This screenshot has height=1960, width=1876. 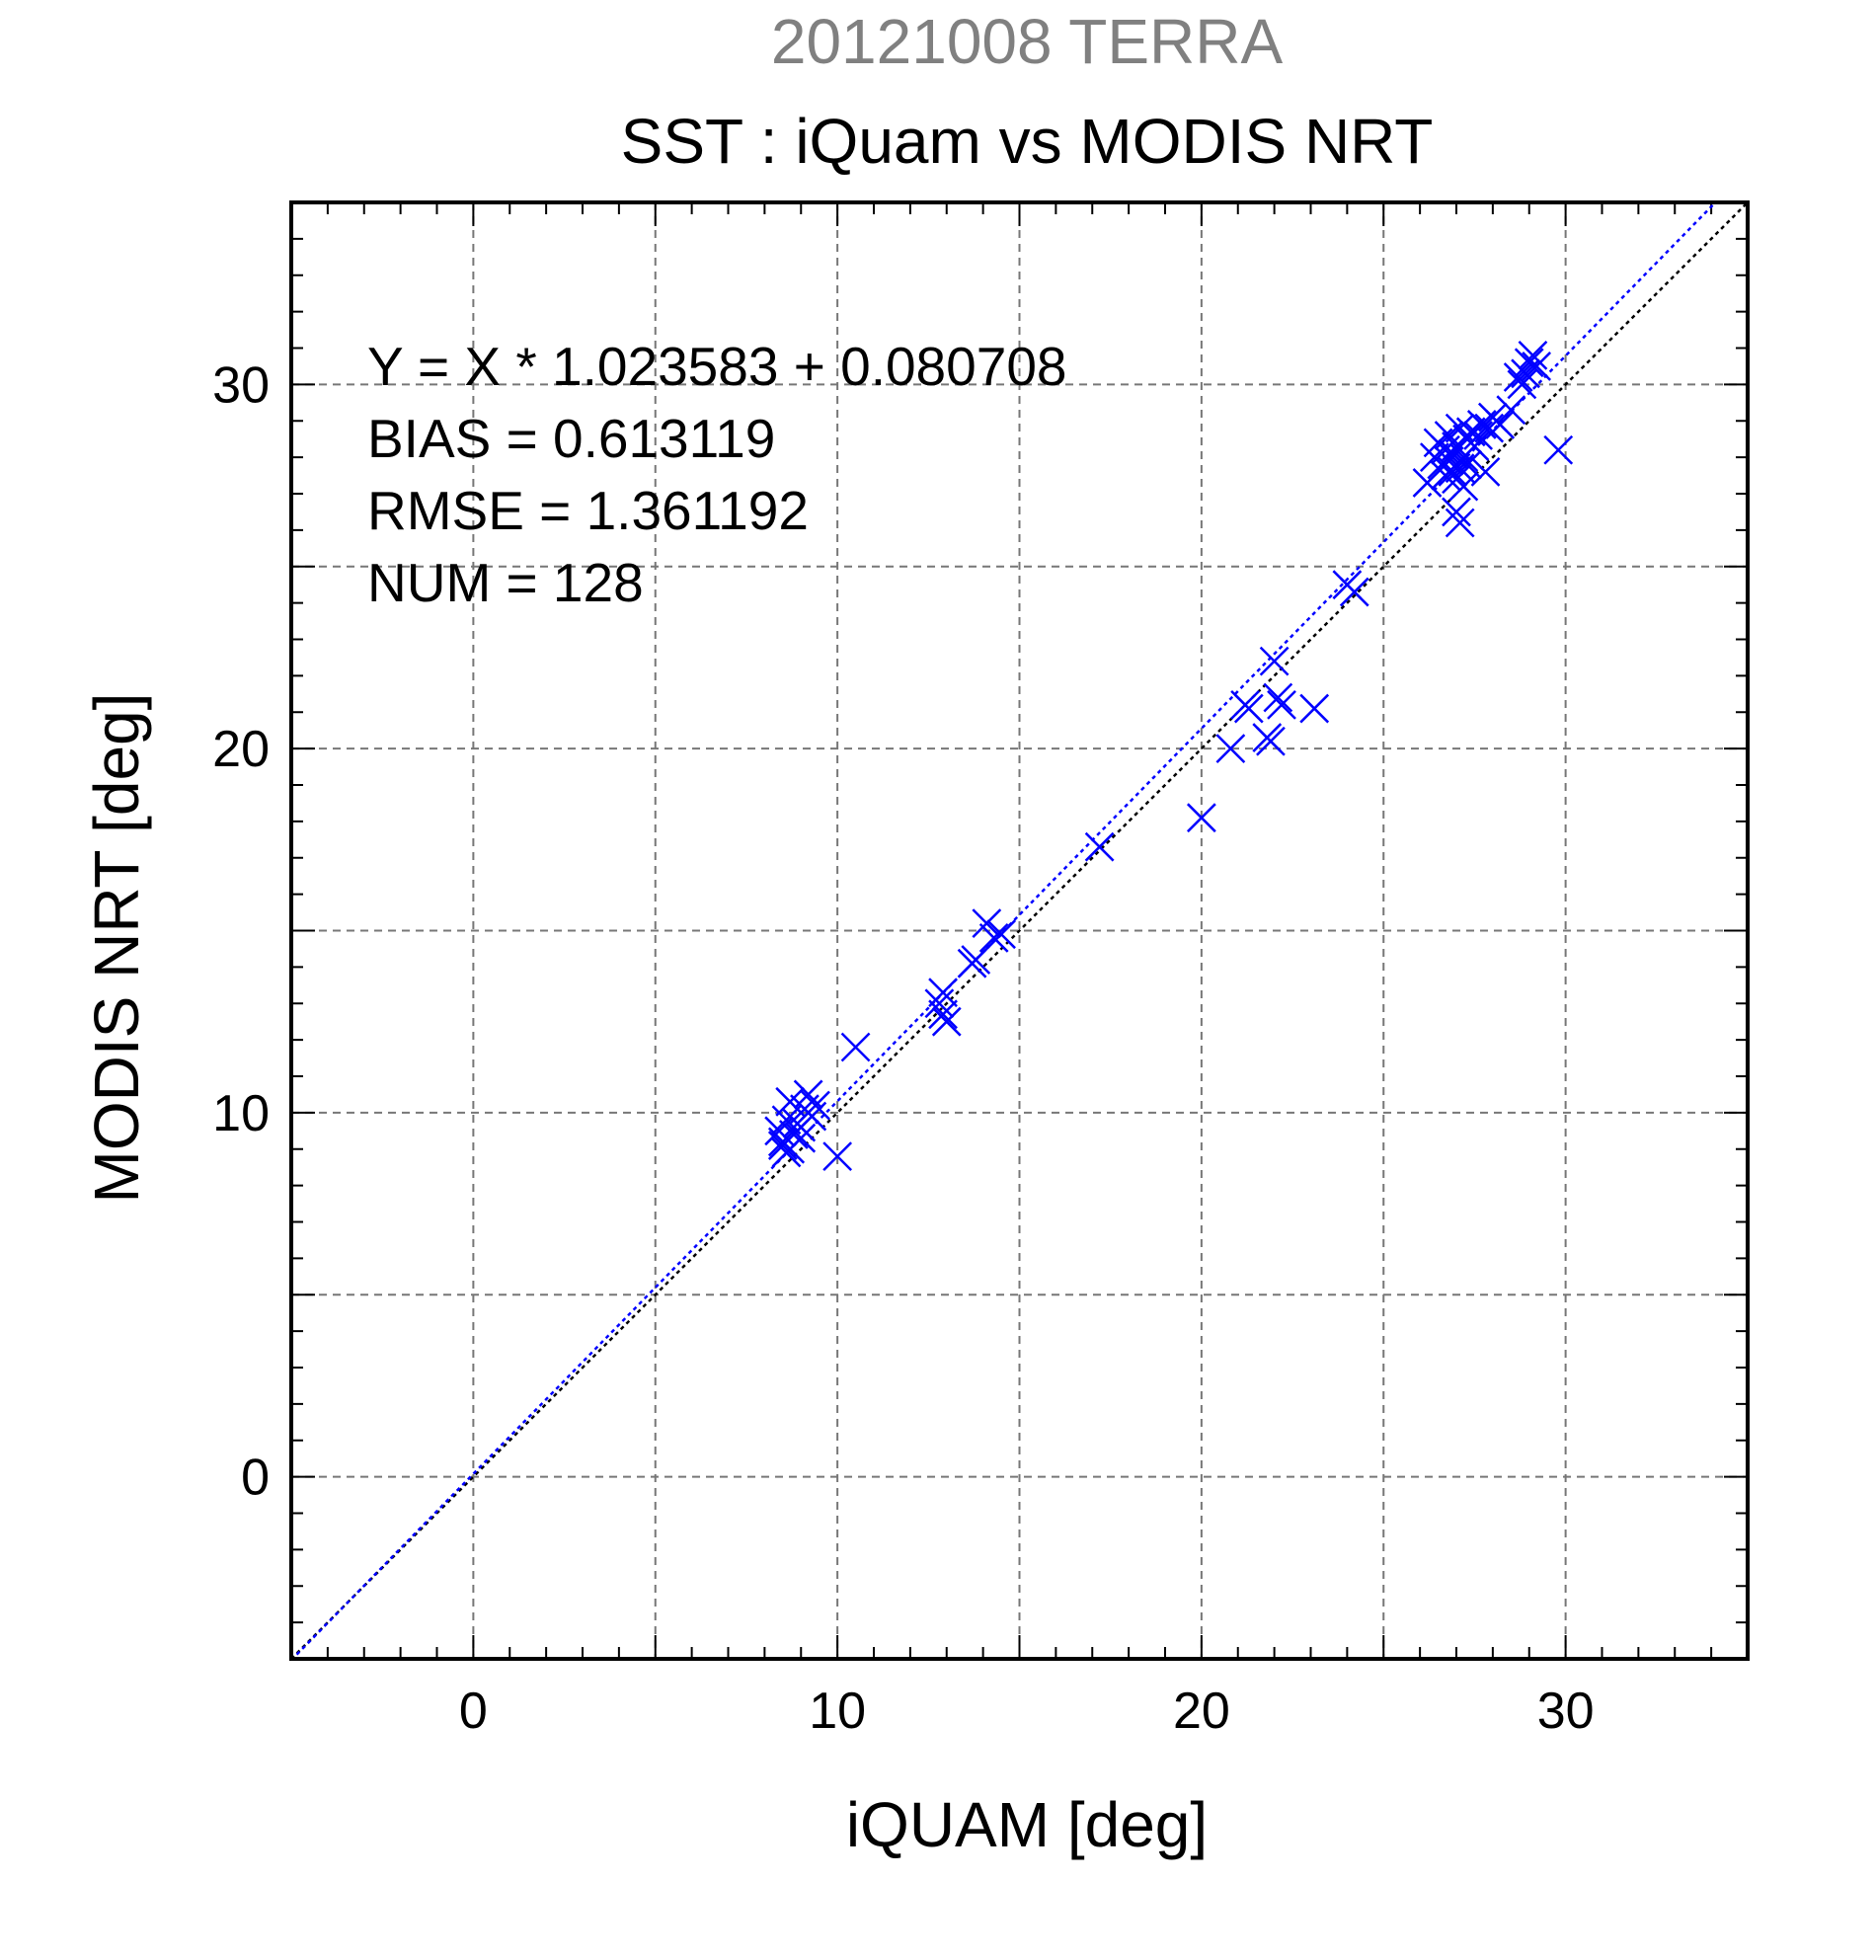 I want to click on y-axis-label: MODIS NRT [deg], so click(x=116, y=948).